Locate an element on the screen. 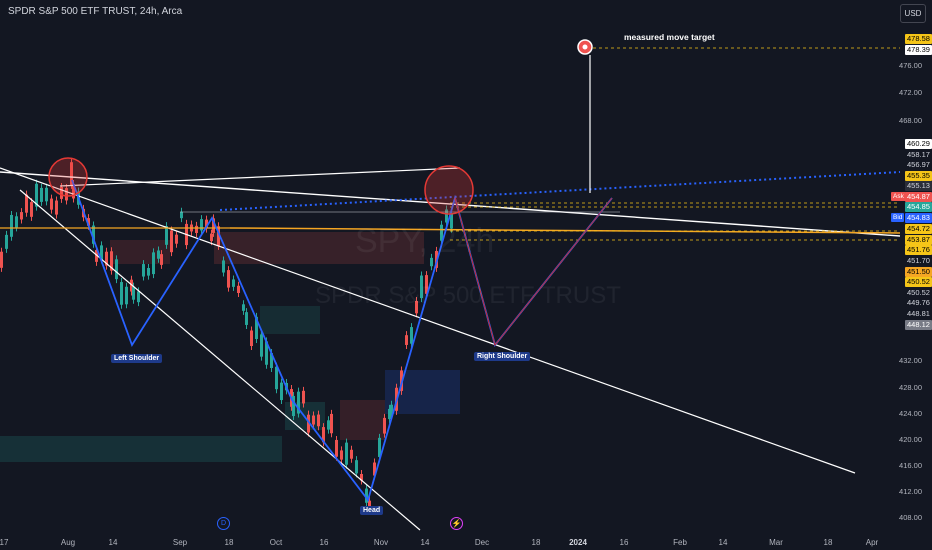 This screenshot has height=550, width=932. price-tag: 454.72 is located at coordinates (918, 229).